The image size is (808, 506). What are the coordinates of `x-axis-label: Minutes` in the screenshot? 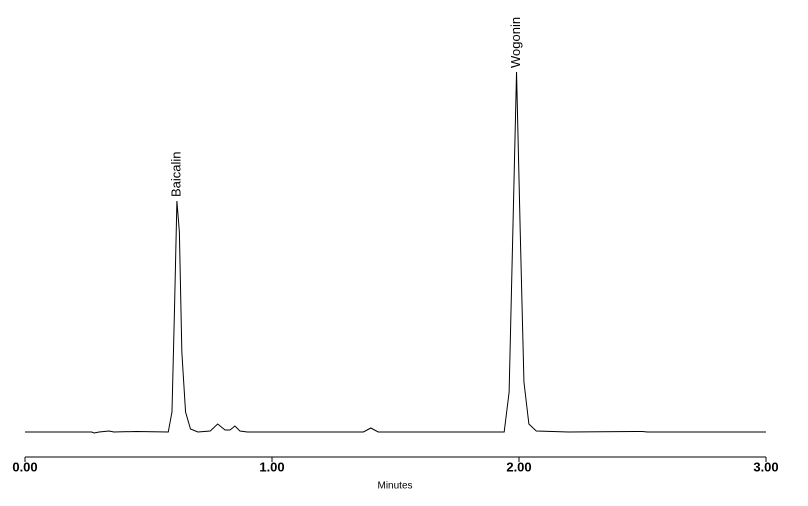 It's located at (394, 486).